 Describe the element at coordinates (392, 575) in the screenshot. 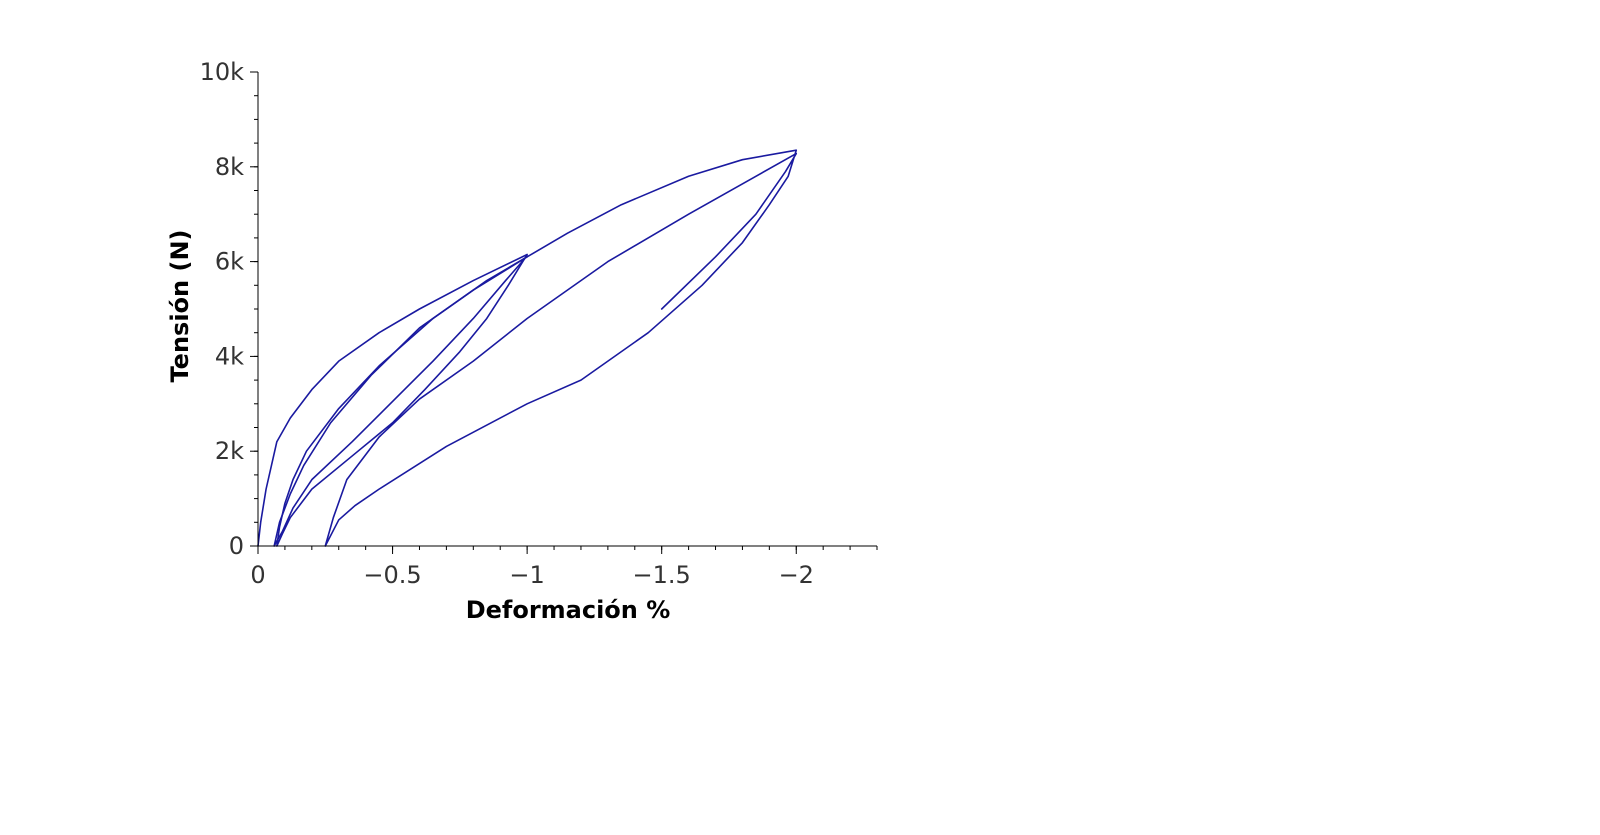

I see `x-tick-label: −0.5` at that location.